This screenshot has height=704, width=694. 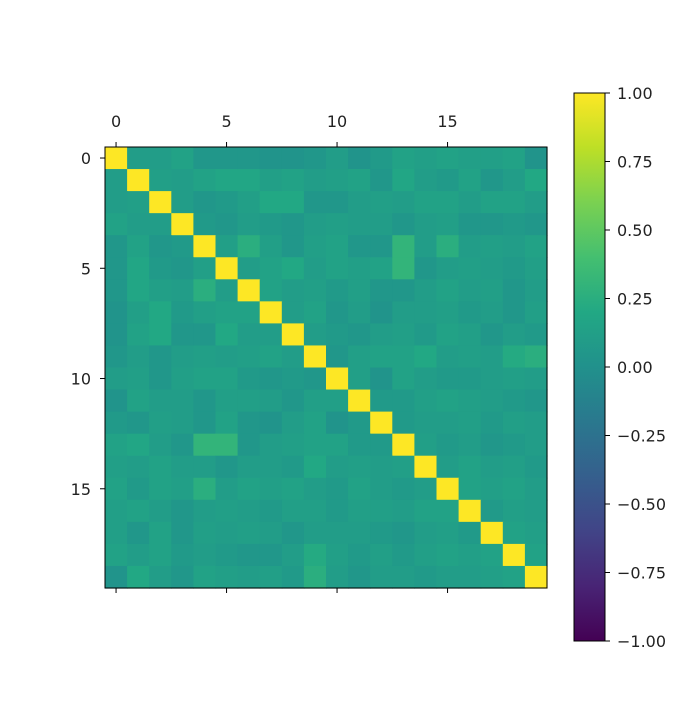 I want to click on x-axis-bottom-ticks, so click(x=282, y=590).